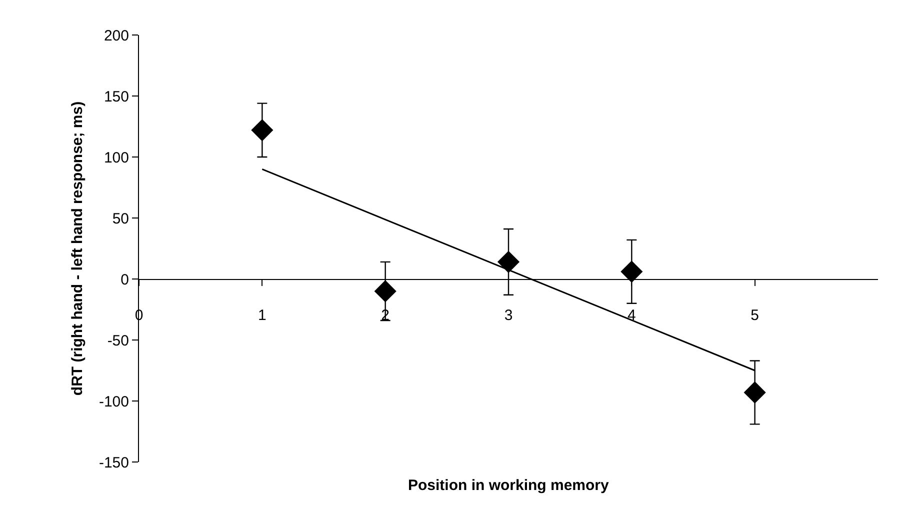 This screenshot has width=904, height=521. What do you see at coordinates (124, 279) in the screenshot?
I see `y-tick-label: 0` at bounding box center [124, 279].